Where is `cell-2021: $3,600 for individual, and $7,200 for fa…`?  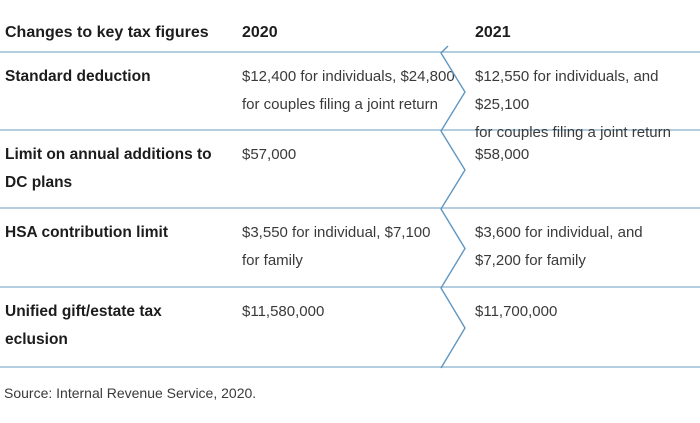 cell-2021: $3,600 for individual, and $7,200 for fa… is located at coordinates (559, 246).